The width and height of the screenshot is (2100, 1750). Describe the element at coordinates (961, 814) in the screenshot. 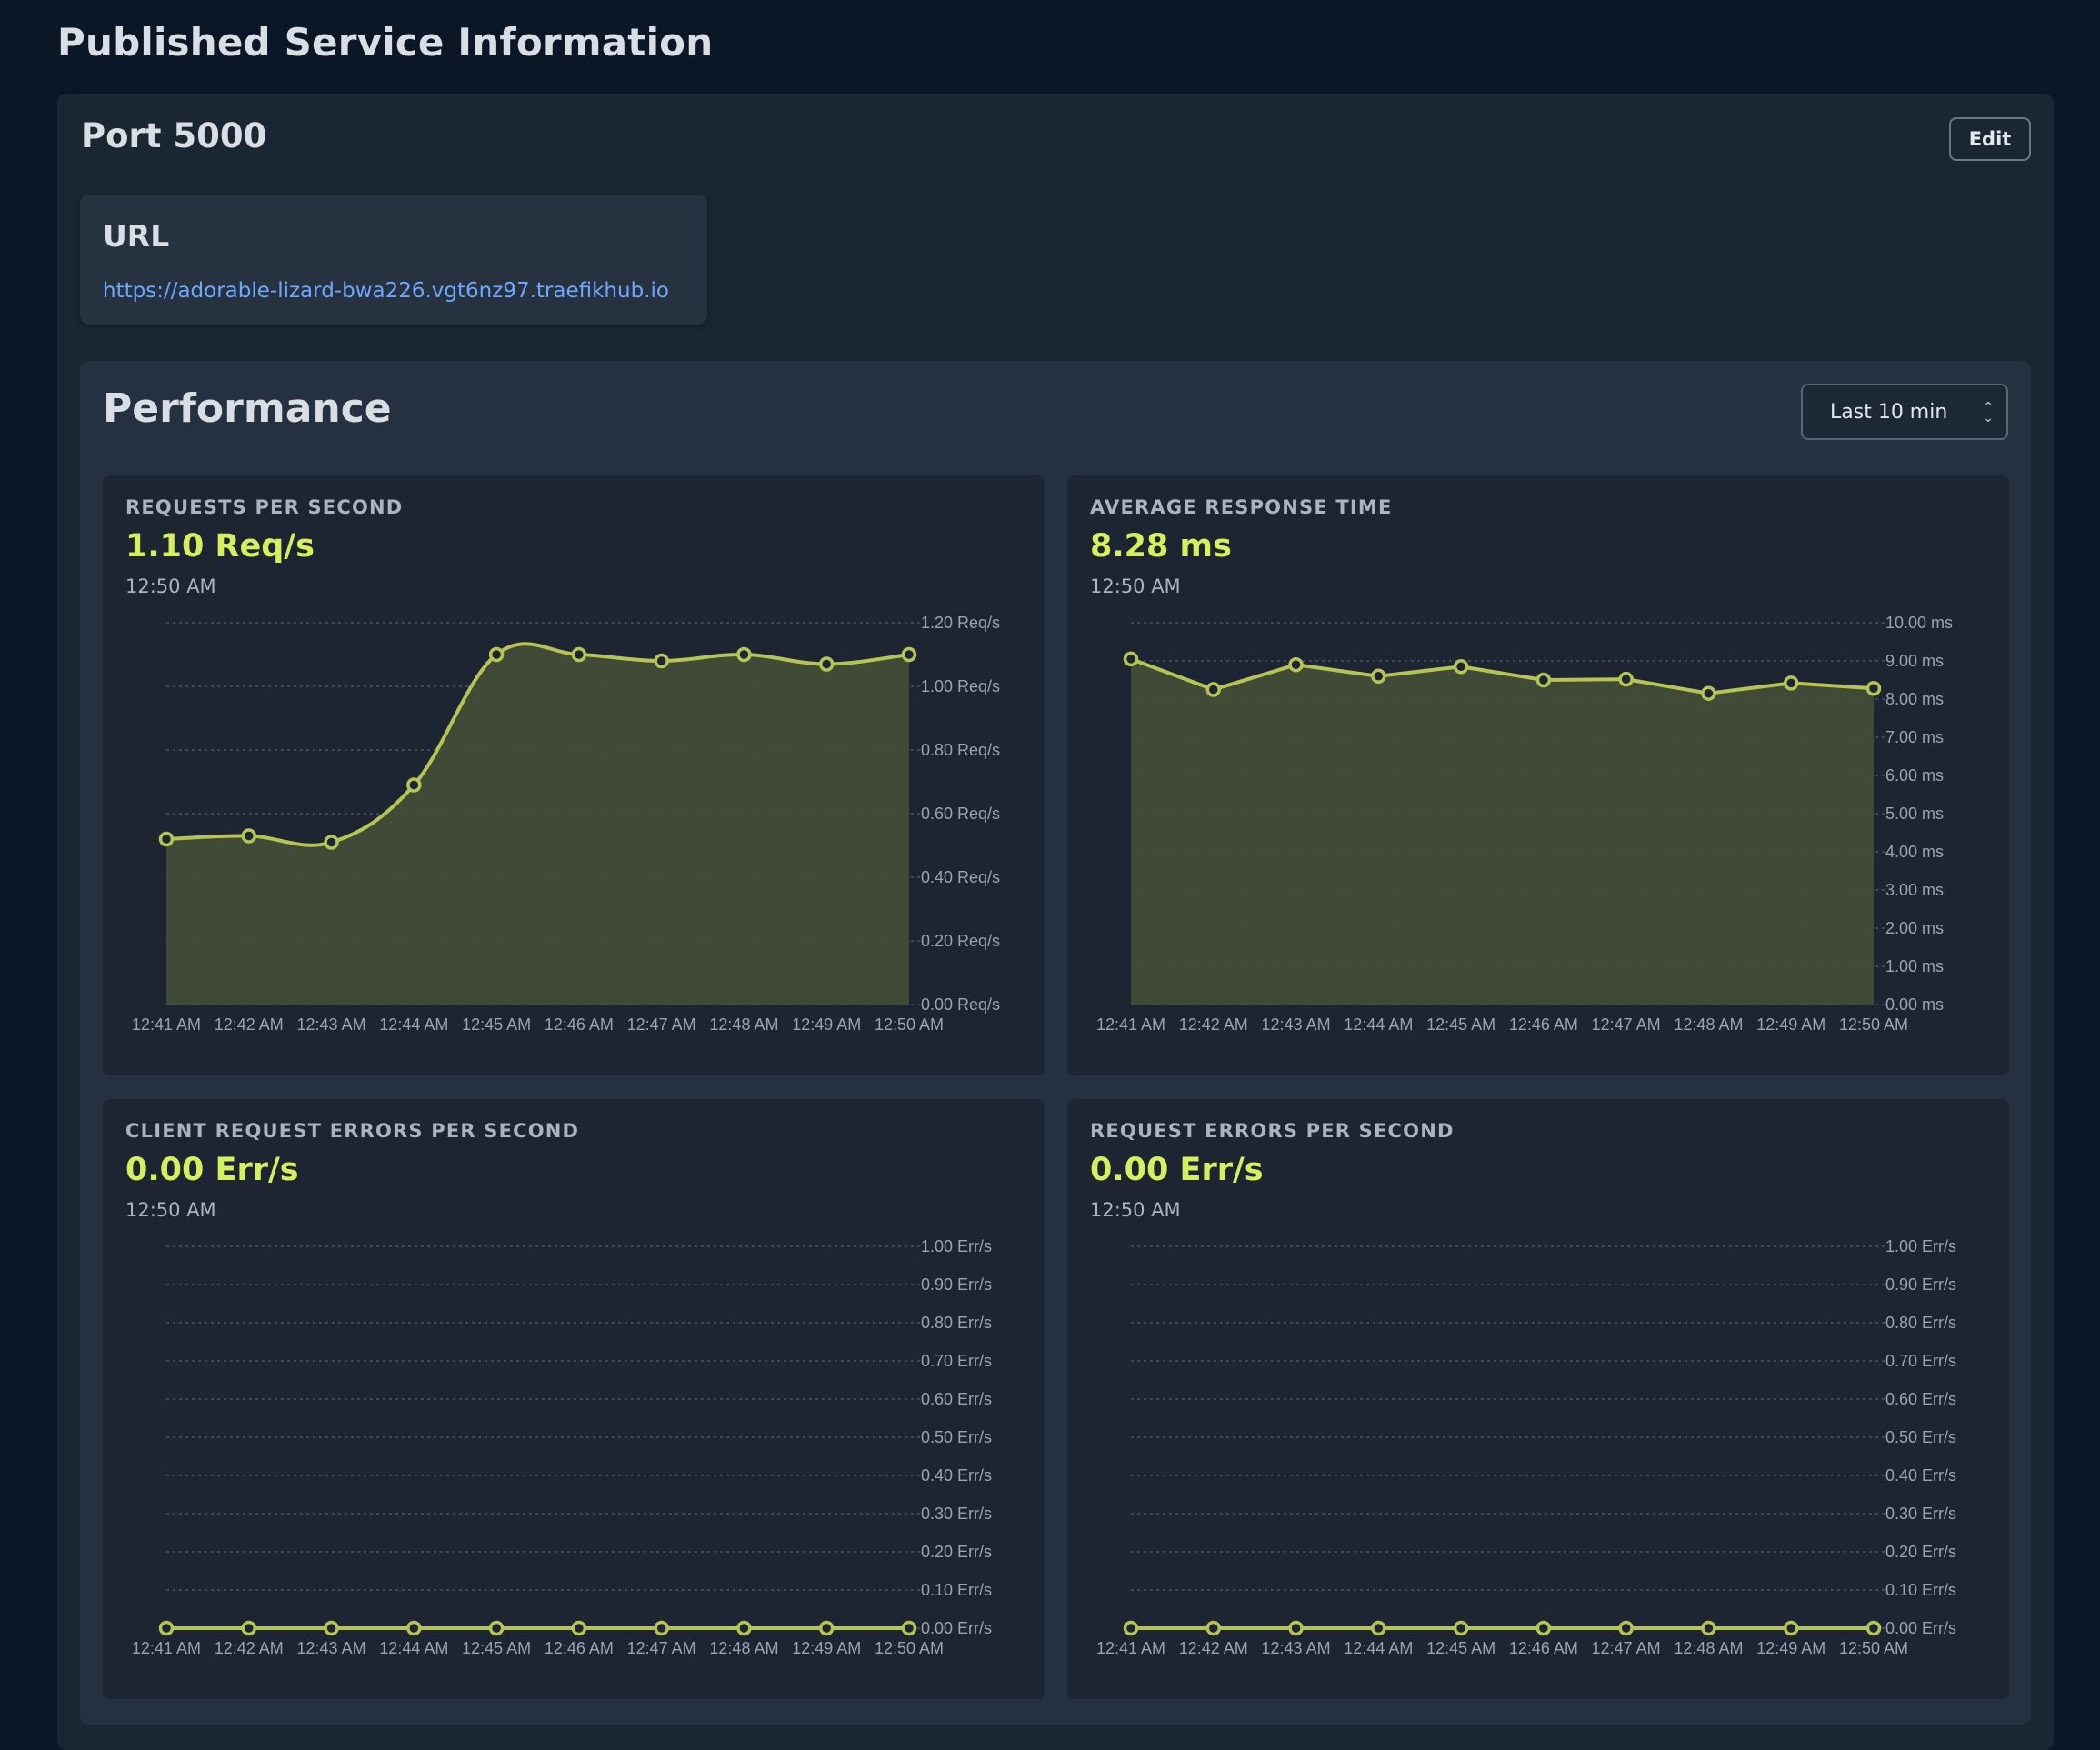

I see `y-tick-label: 0.60 Req/s` at that location.